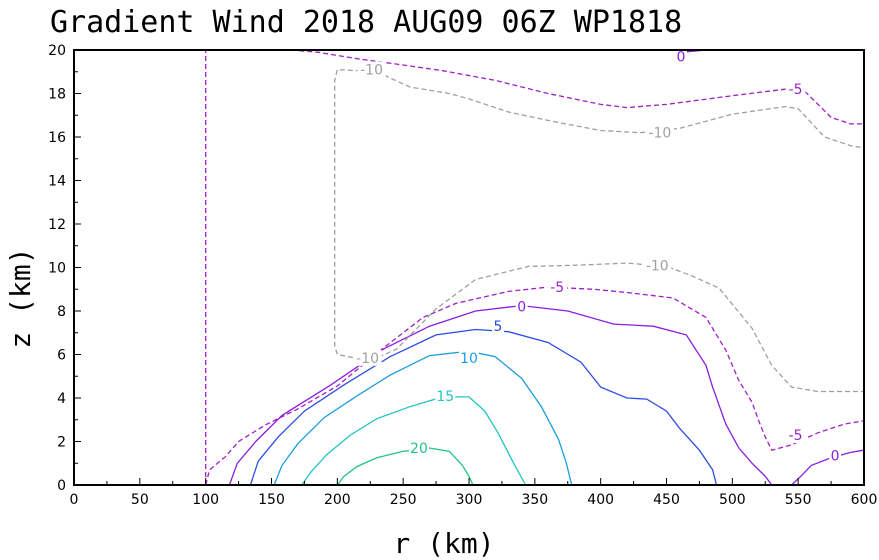  I want to click on x-tick-label-6: 300, so click(469, 500).